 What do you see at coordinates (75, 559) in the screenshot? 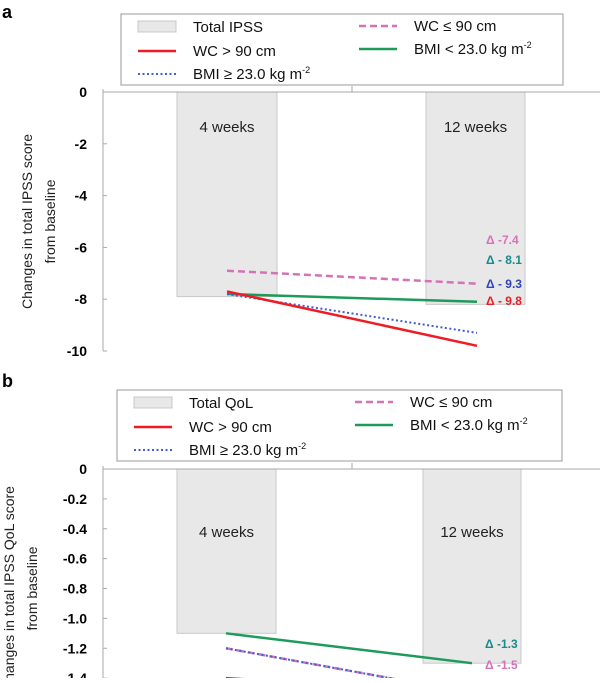
I see `y-tick-label: -0.6` at bounding box center [75, 559].